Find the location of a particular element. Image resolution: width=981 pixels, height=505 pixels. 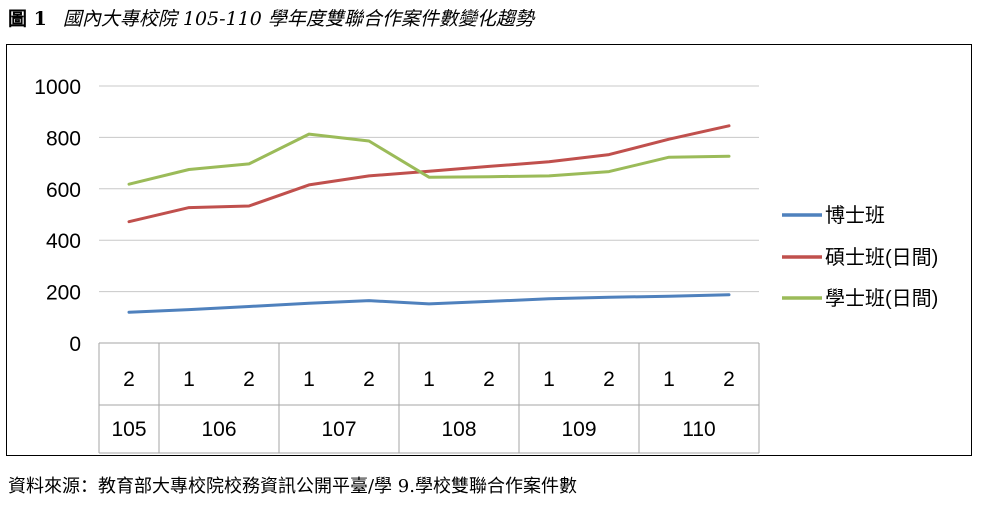

legend-label: 博士班 is located at coordinates (855, 215).